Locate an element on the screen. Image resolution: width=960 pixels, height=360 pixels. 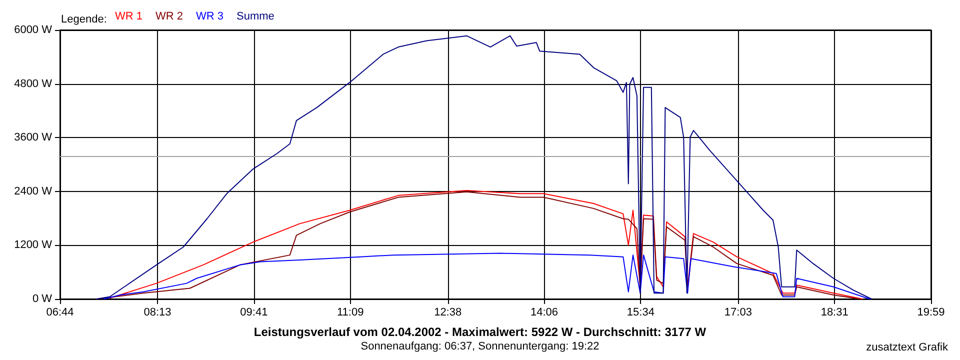
text: WR 2 is located at coordinates (169, 16).